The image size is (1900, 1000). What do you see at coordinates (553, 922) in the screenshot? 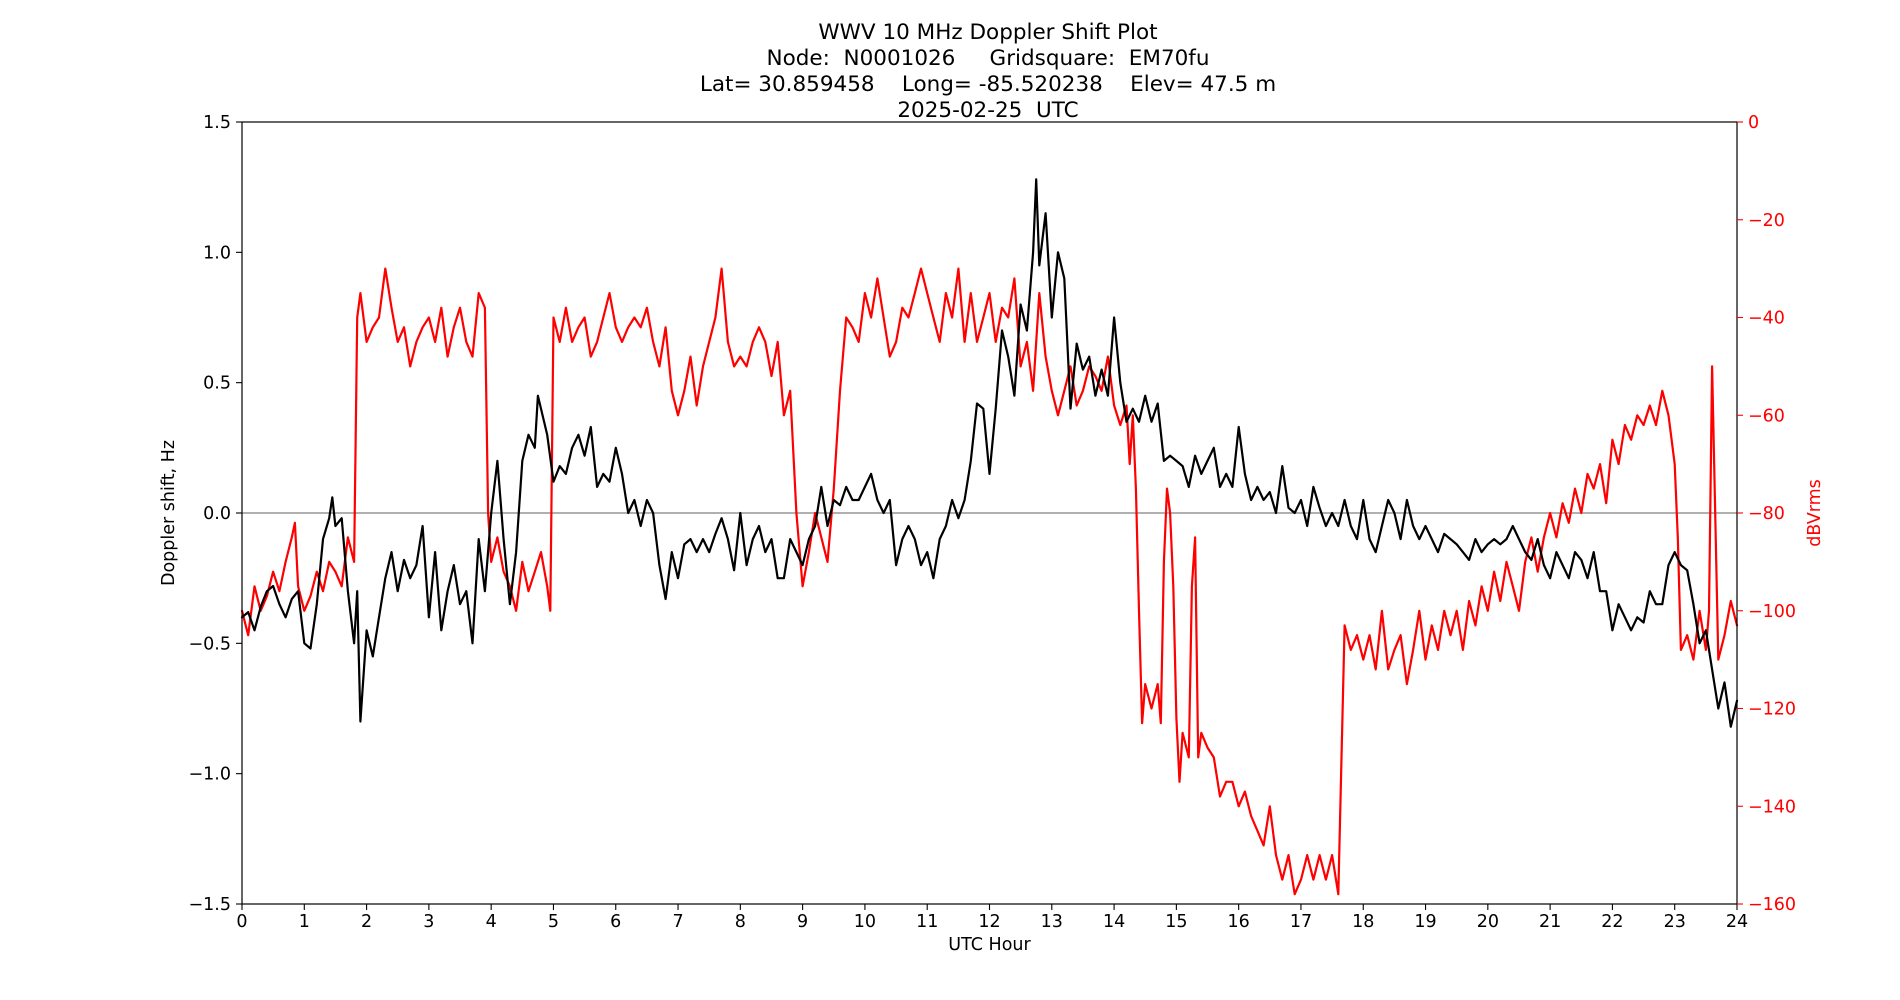
I see `x-tick-label: 5` at bounding box center [553, 922].